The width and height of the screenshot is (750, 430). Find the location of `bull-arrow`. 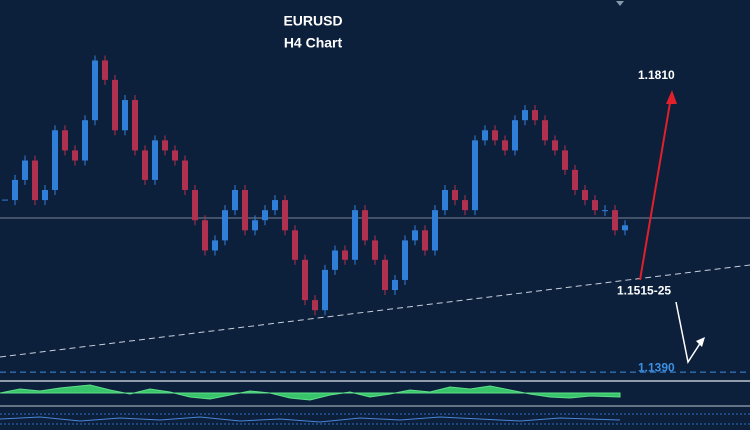

bull-arrow is located at coordinates (655, 188).